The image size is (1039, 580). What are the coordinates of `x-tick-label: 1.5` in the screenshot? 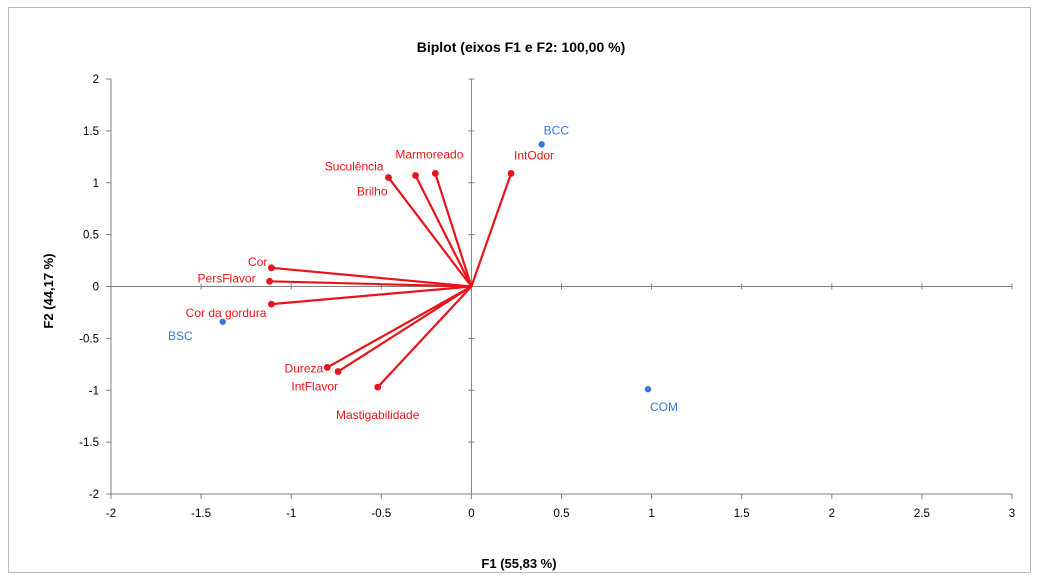 It's located at (742, 514).